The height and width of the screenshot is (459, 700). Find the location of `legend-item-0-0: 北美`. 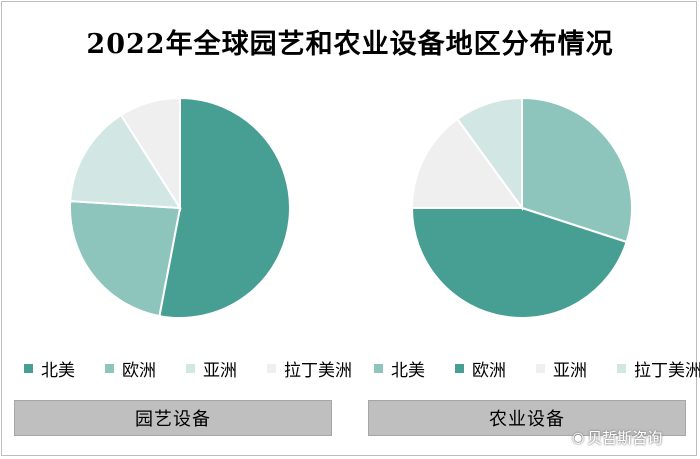

legend-item-0-0: 北美 is located at coordinates (49, 368).